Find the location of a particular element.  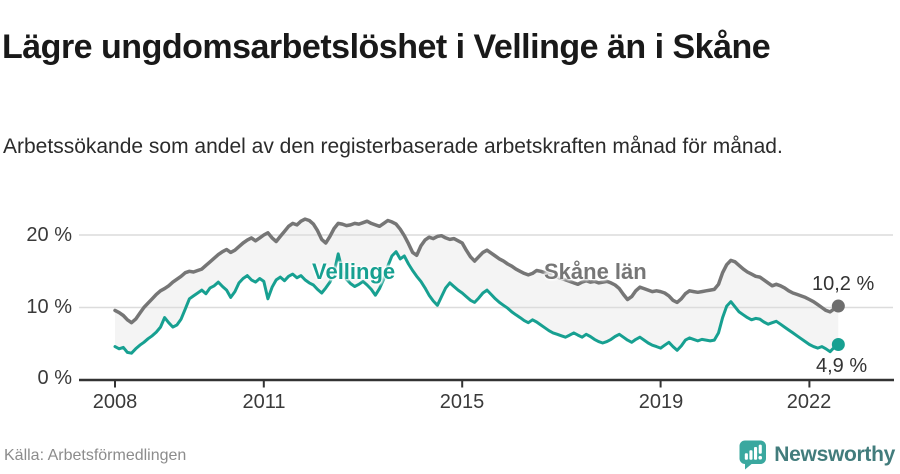

y-tick-label-20: 20 % is located at coordinates (49, 235).